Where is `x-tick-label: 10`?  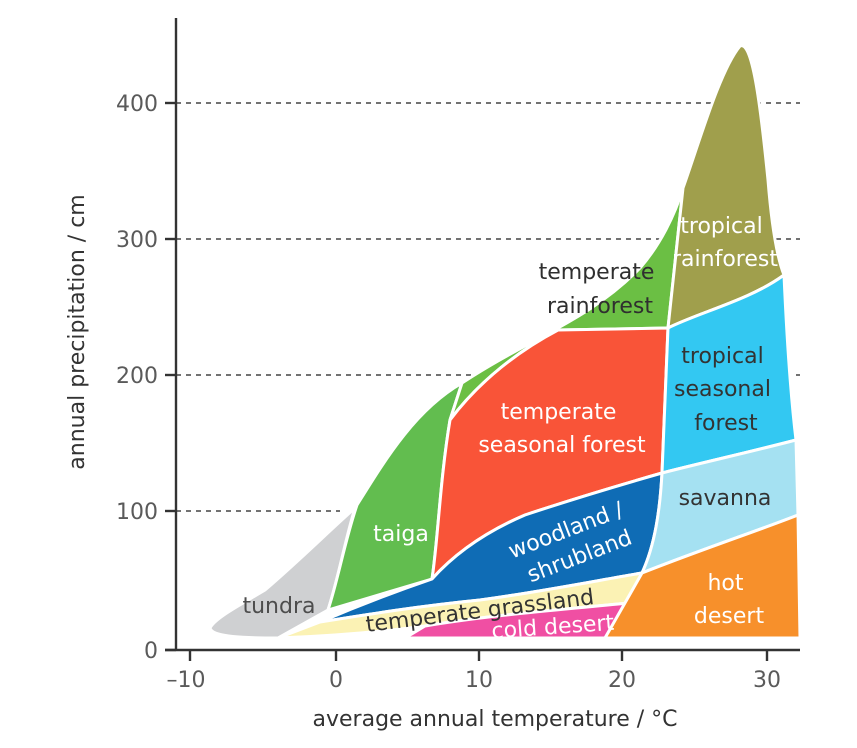
x-tick-label: 10 is located at coordinates (479, 680).